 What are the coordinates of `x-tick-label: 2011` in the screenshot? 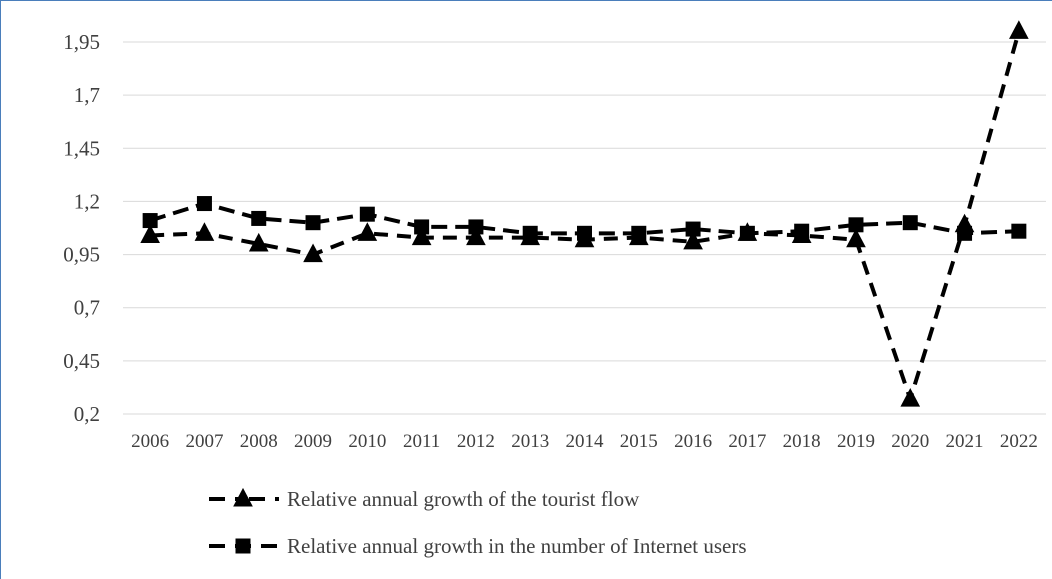 It's located at (421, 441).